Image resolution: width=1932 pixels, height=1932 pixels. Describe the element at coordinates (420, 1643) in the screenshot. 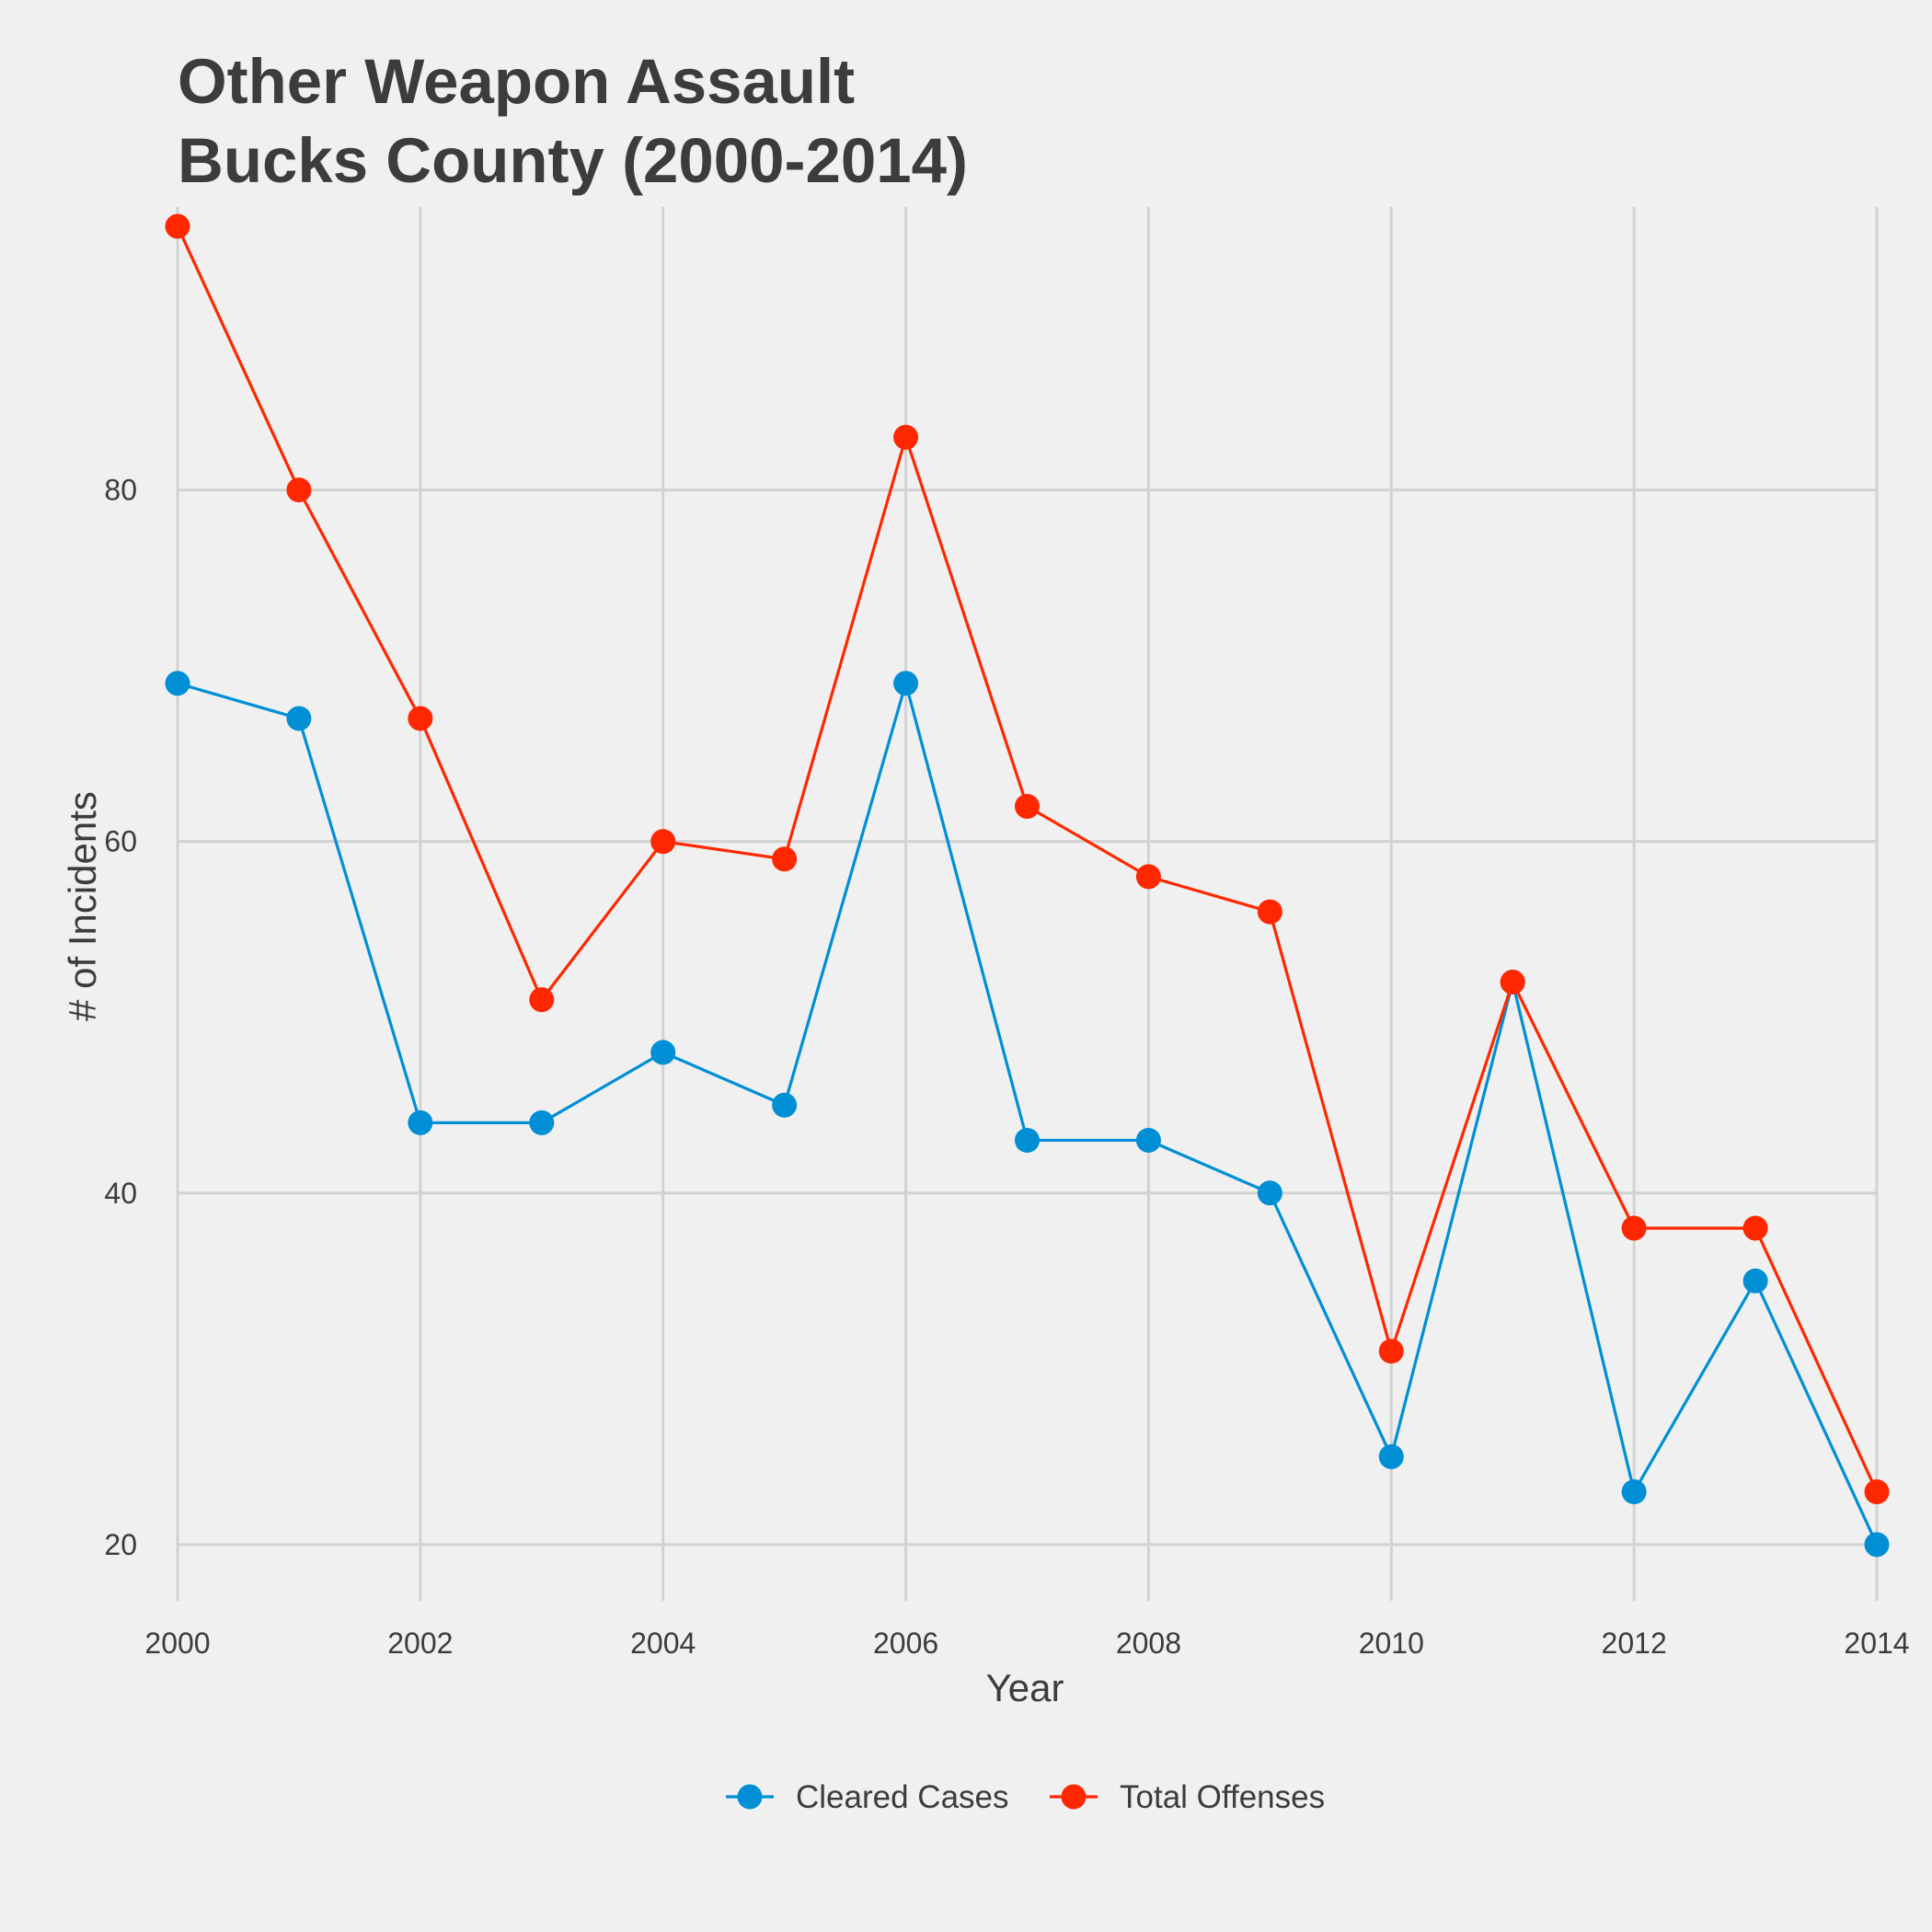

I see `x-tick-label: 2002` at that location.